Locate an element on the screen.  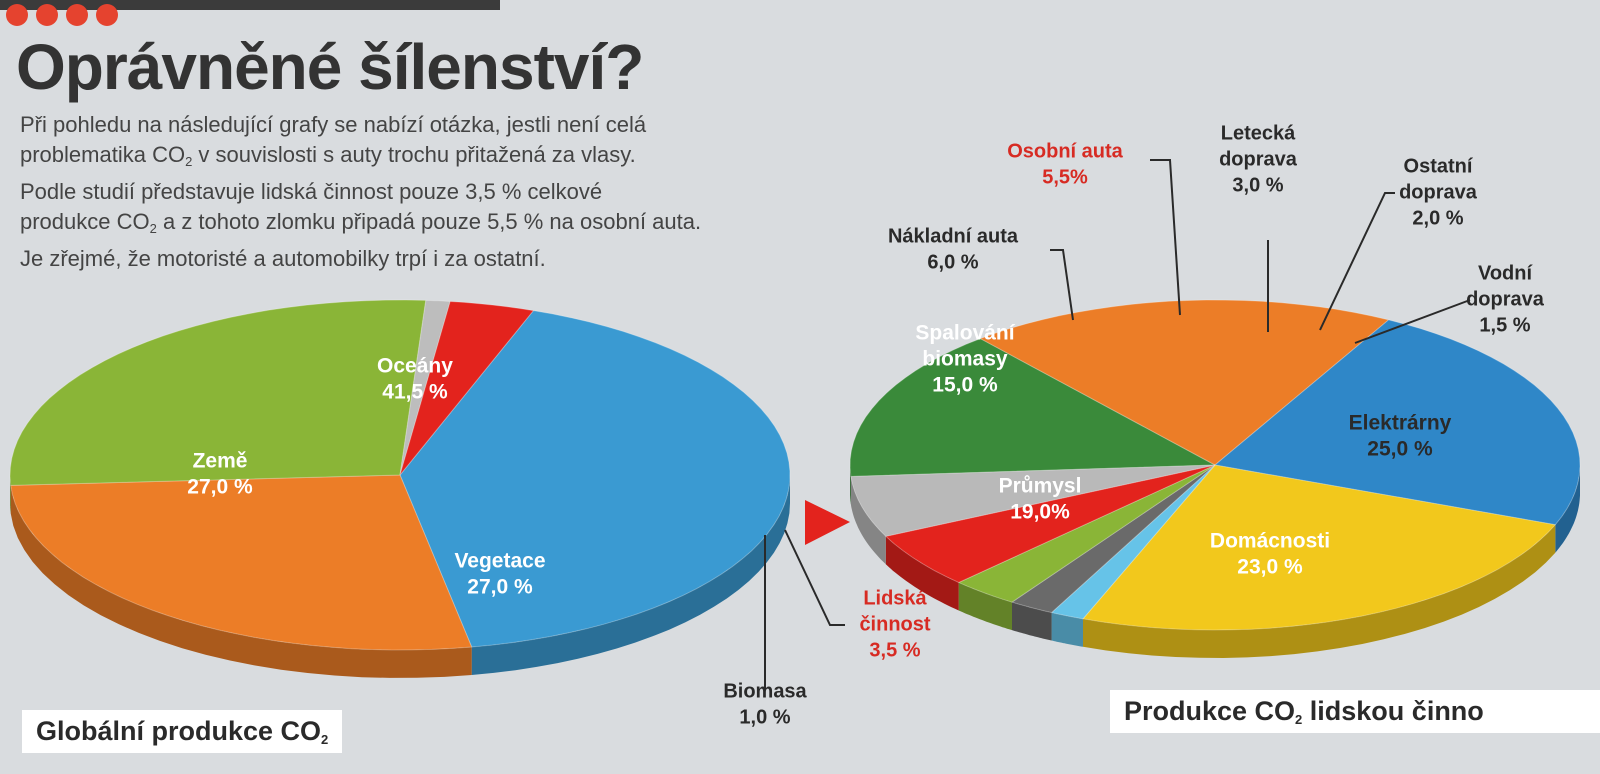
arrow-right-icon is located at coordinates (827, 522).